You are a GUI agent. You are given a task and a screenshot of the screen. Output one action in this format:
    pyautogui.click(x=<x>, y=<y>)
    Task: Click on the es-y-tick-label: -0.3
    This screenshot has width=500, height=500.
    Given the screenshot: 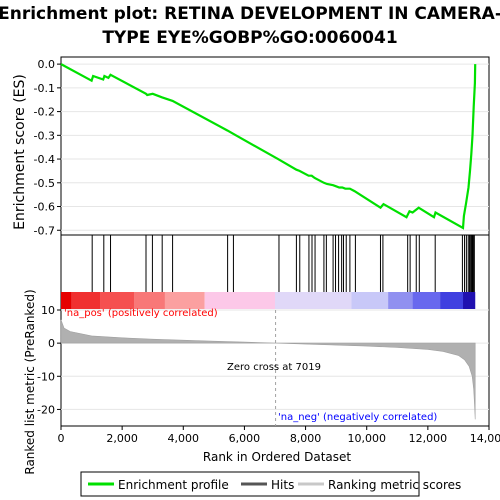 What is the action you would take?
    pyautogui.click(x=44, y=135)
    